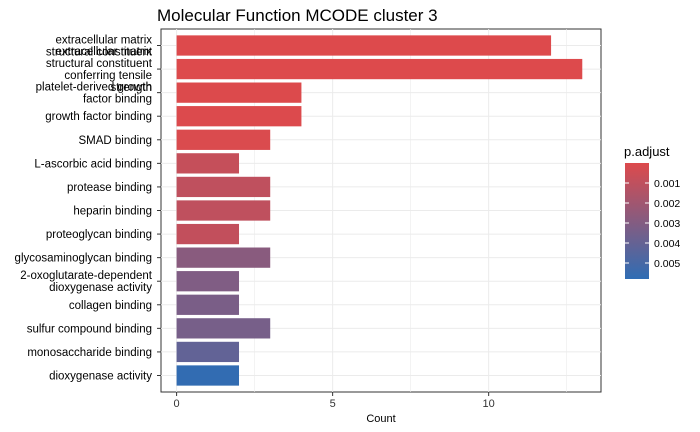  Describe the element at coordinates (115, 141) in the screenshot. I see `category-label: SMAD binding` at that location.